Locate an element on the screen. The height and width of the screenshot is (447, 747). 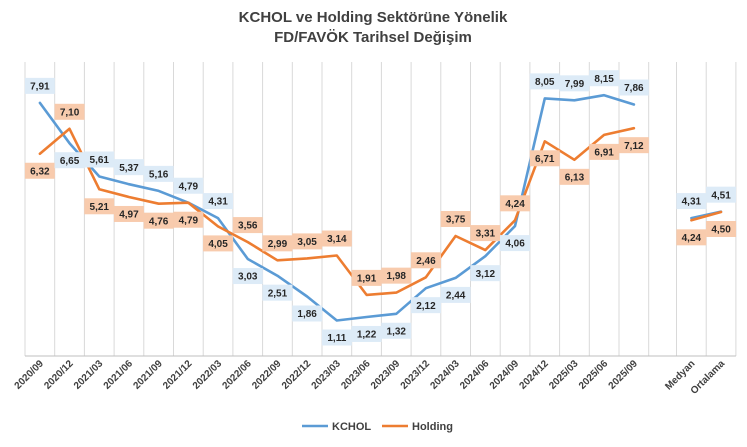
x-tick-label: 2023/06 is located at coordinates (356, 375).